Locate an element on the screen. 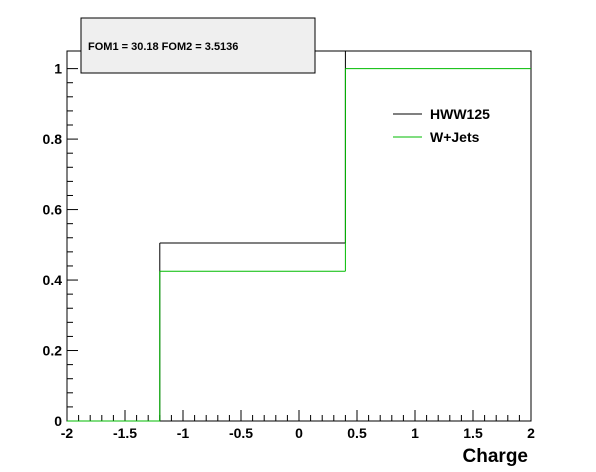 The image size is (596, 472). x-tick-labels: -2 -1.5 -1 -0.5 0 0.5 1 1.5 2 is located at coordinates (298, 433).